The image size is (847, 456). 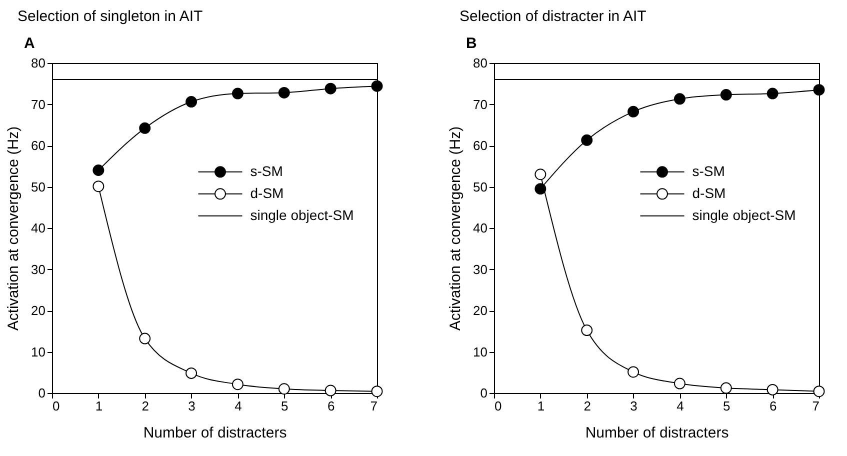 What do you see at coordinates (553, 16) in the screenshot?
I see `chart-title: Selection of distracter in AIT` at bounding box center [553, 16].